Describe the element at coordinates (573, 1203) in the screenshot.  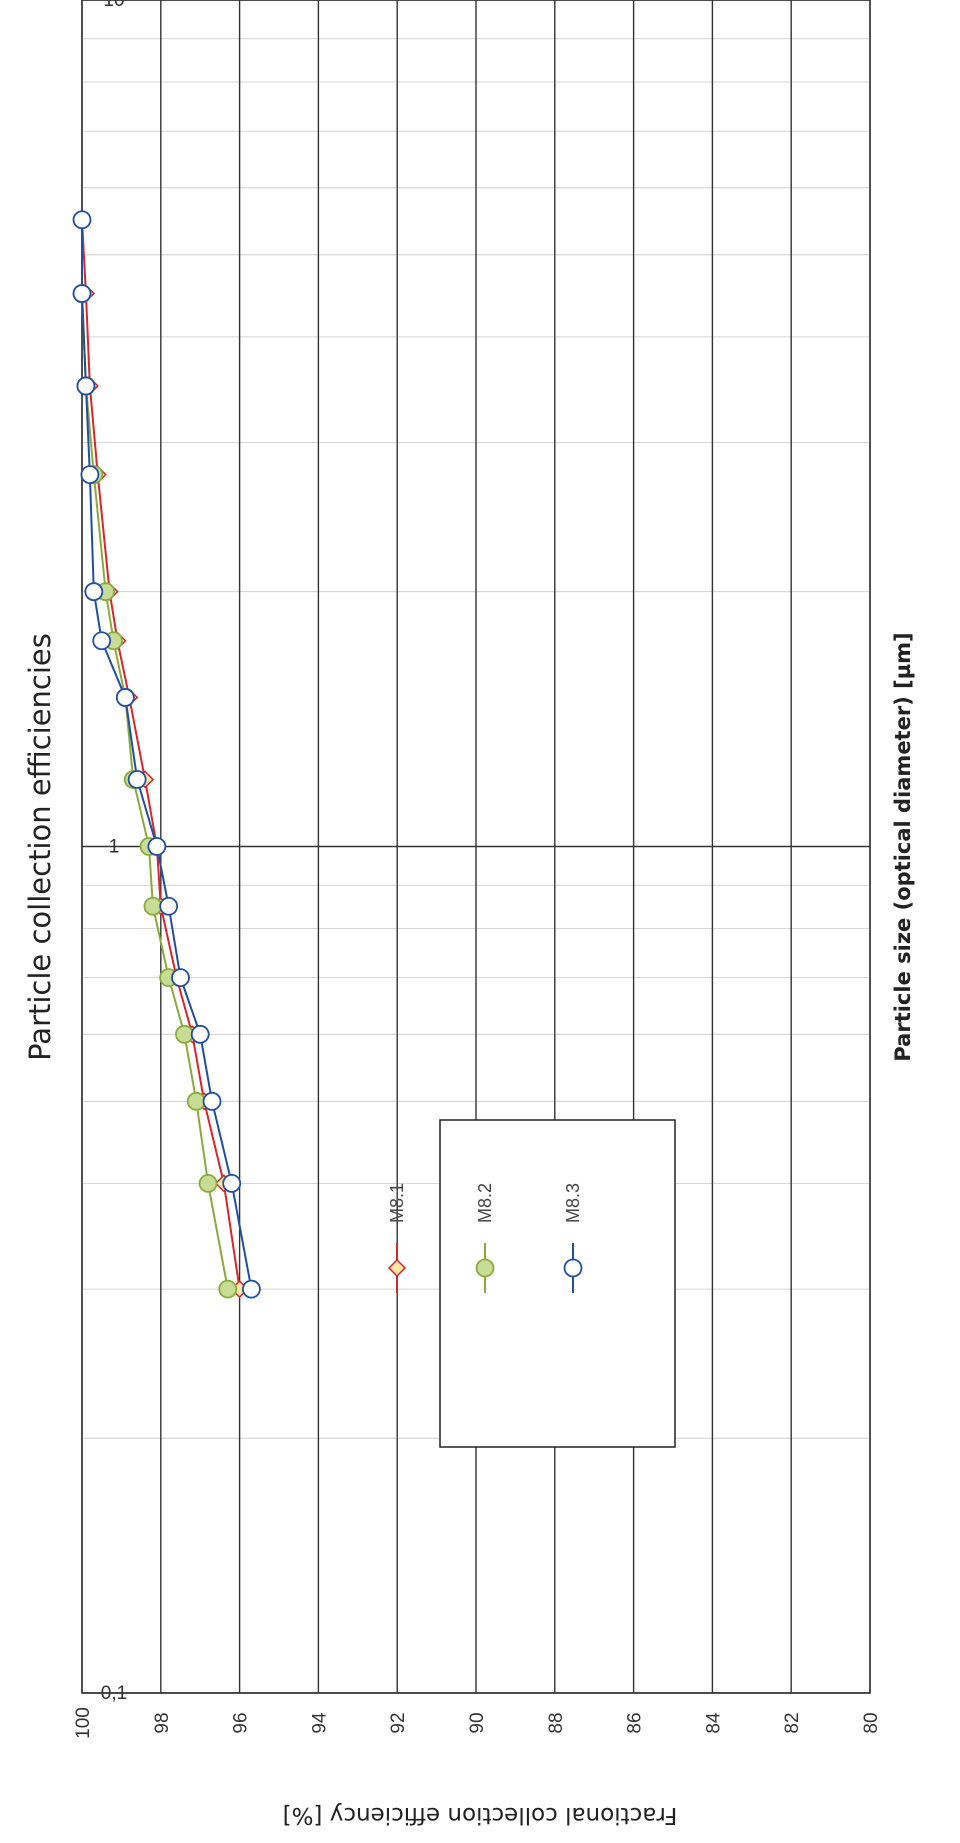
I see `legend-label: M8.3` at that location.